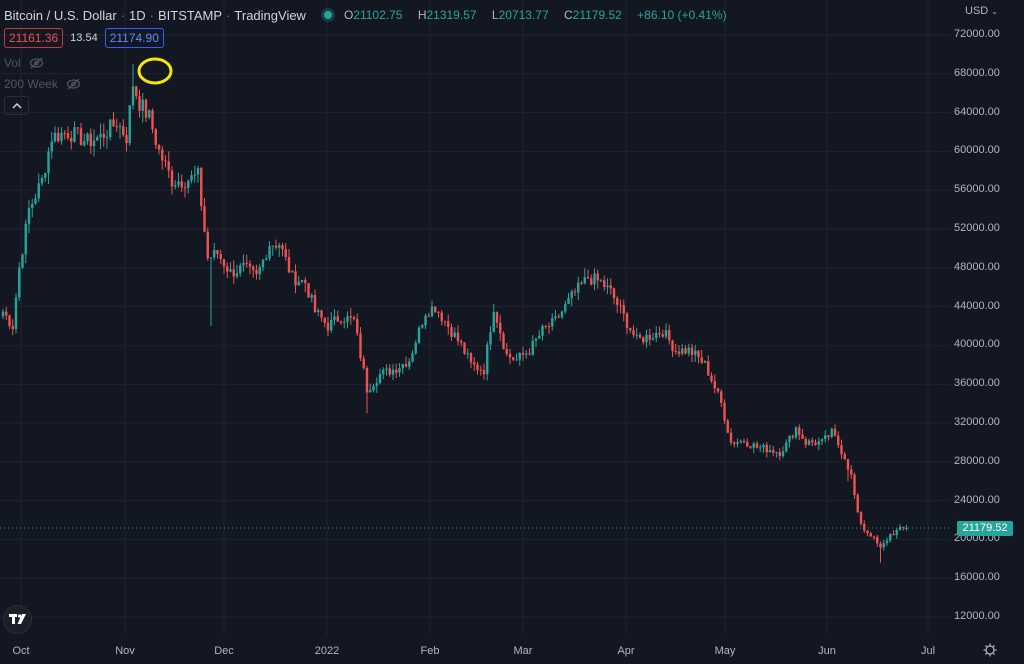 Image resolution: width=1024 pixels, height=664 pixels. I want to click on time-tick-label: 2022, so click(327, 651).